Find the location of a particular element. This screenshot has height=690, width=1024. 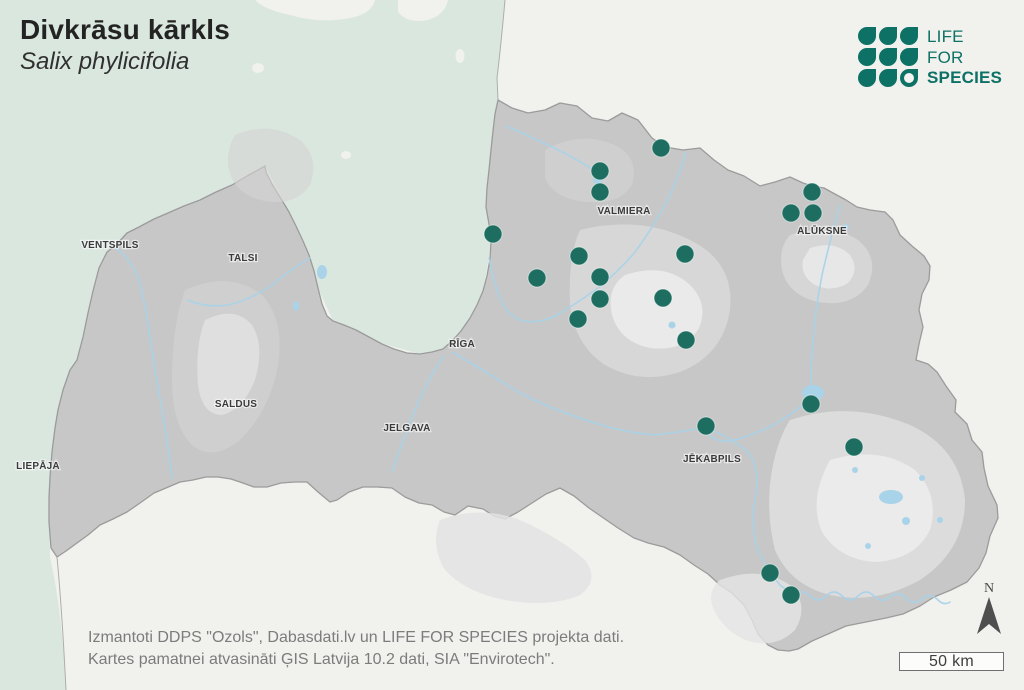

gauja-river is located at coordinates (587, 237).